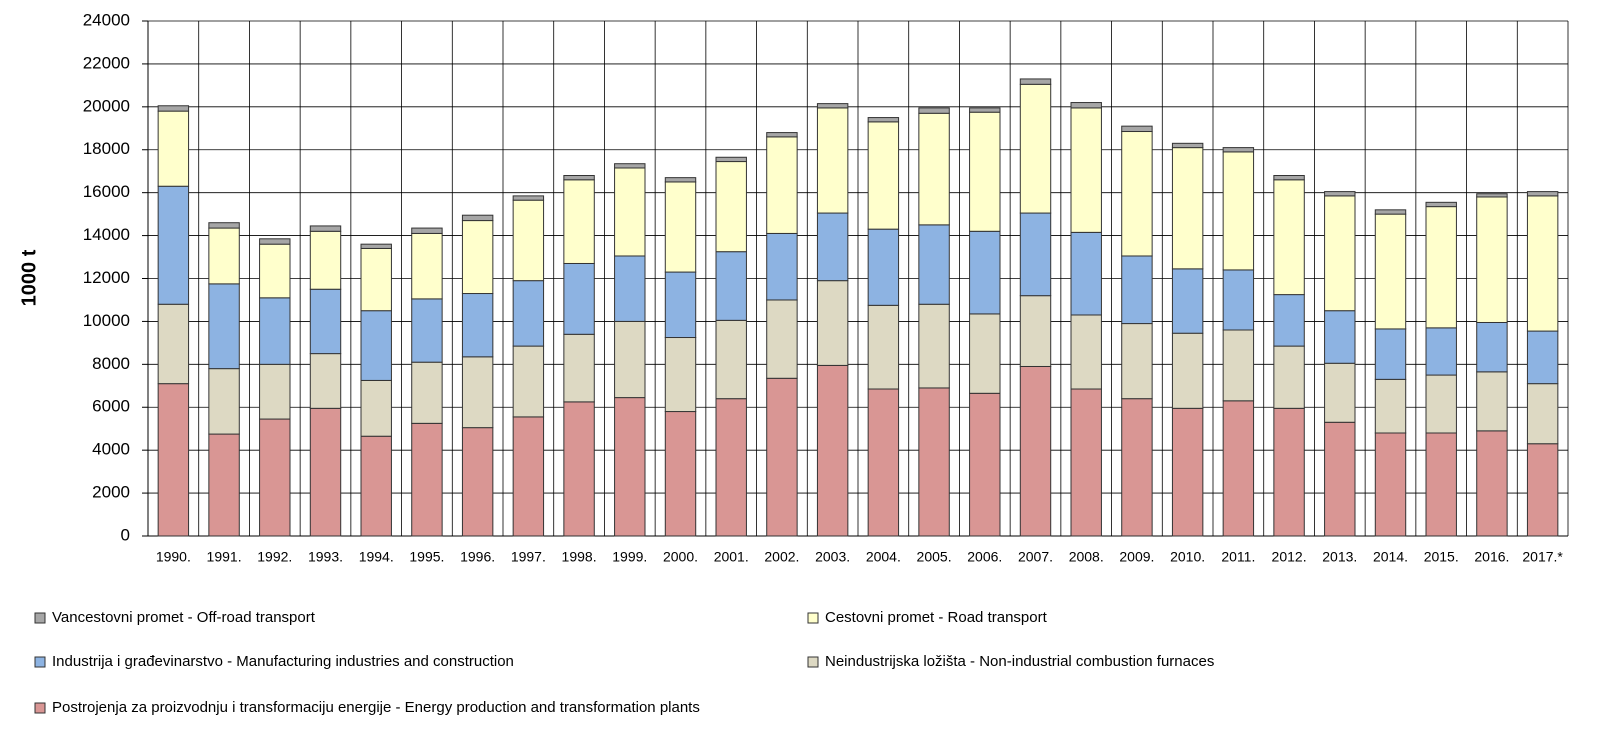 The height and width of the screenshot is (737, 1610). Describe the element at coordinates (111, 406) in the screenshot. I see `y-tick-label: 6000` at that location.